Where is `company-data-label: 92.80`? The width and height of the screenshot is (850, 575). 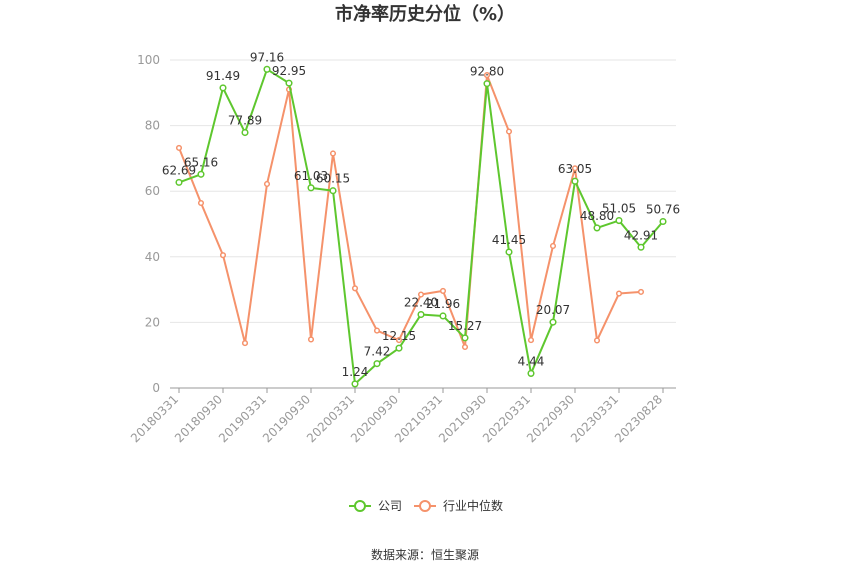 company-data-label: 92.80 is located at coordinates (487, 72).